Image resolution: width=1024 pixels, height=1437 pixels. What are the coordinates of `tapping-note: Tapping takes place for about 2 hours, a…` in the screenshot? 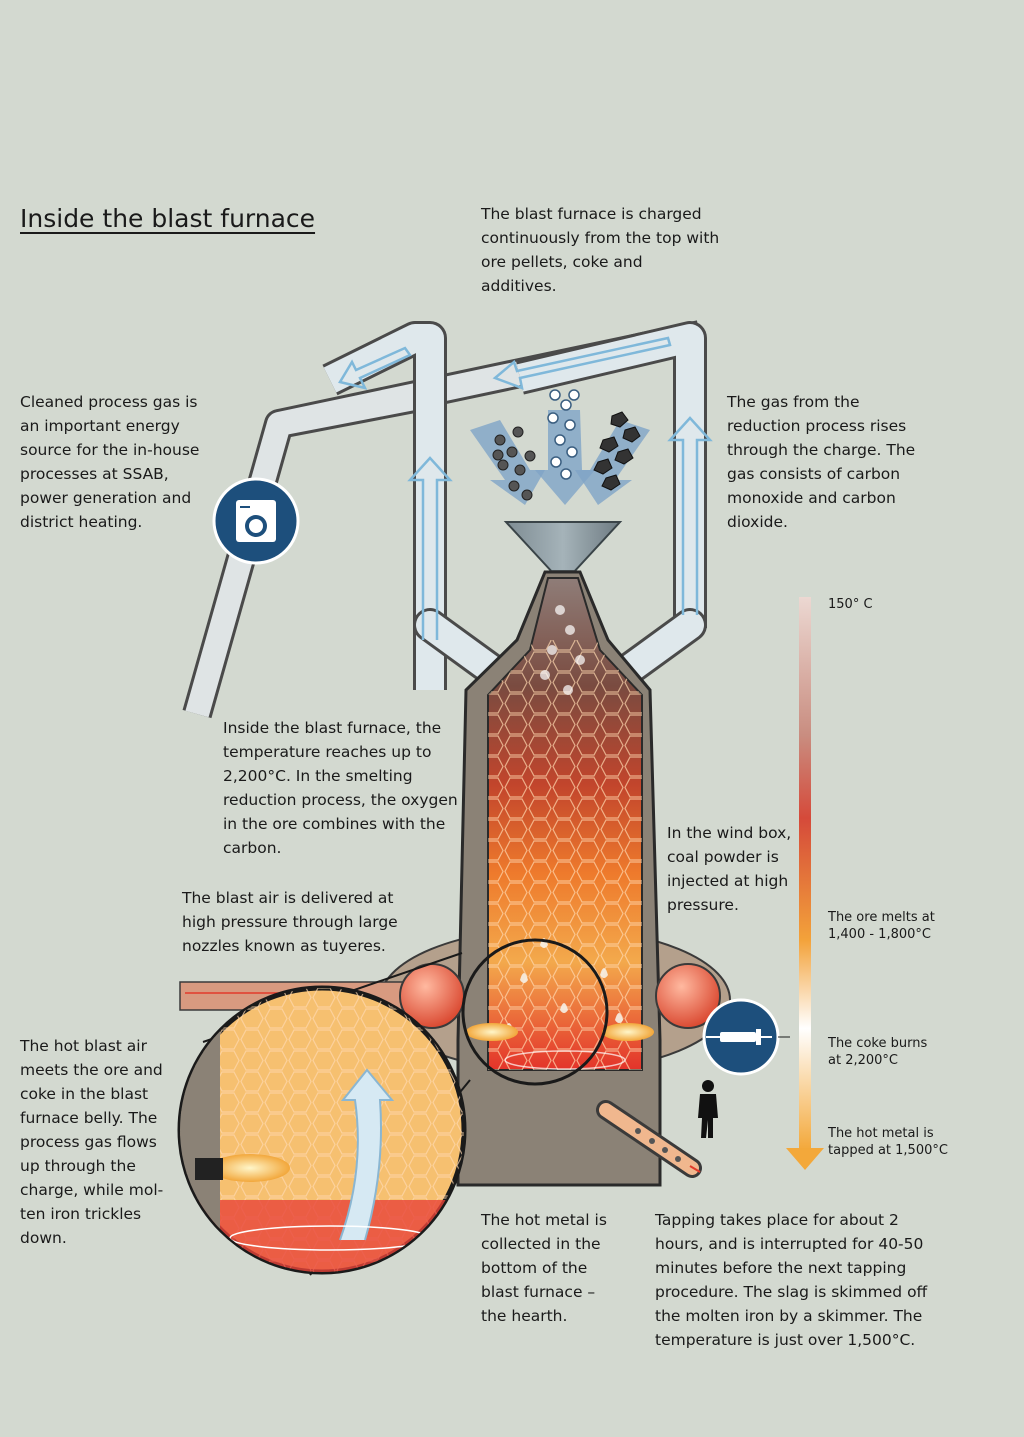 It's located at (791, 1280).